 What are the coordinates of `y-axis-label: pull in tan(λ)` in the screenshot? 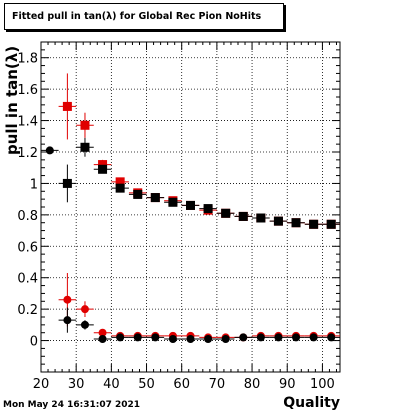 It's located at (12, 100).